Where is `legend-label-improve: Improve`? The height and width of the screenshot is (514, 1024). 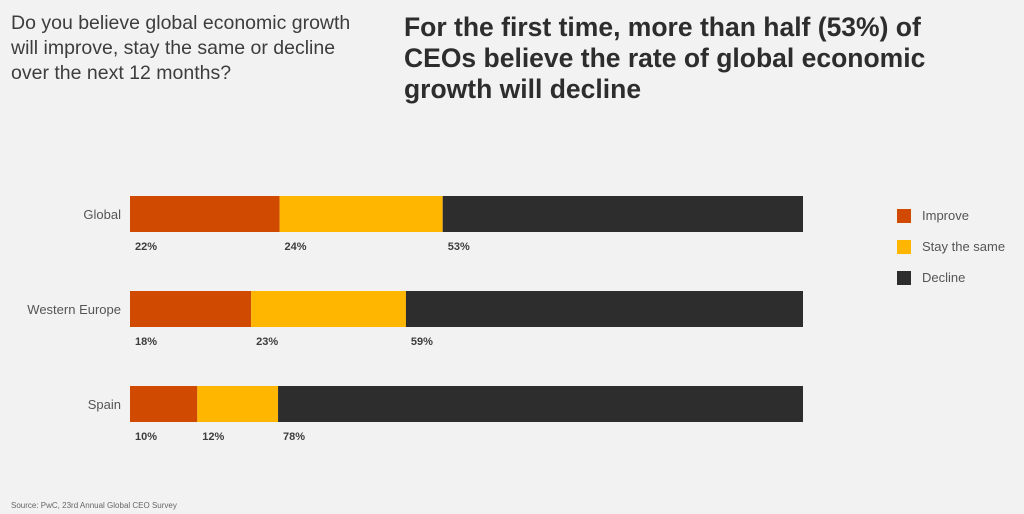 legend-label-improve: Improve is located at coordinates (945, 215).